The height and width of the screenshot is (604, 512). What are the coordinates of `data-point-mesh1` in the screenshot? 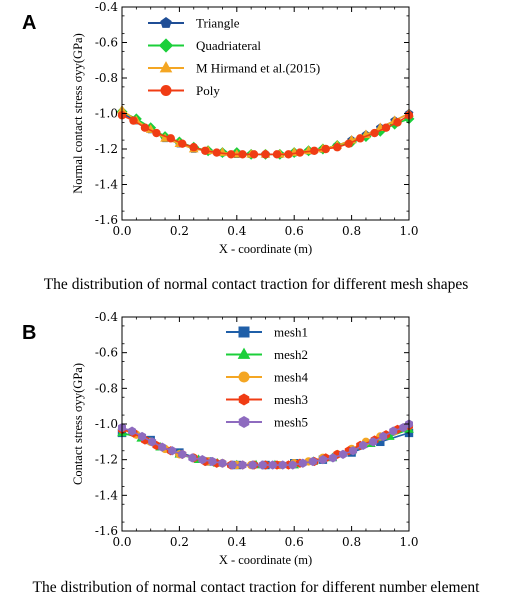 It's located at (380, 442).